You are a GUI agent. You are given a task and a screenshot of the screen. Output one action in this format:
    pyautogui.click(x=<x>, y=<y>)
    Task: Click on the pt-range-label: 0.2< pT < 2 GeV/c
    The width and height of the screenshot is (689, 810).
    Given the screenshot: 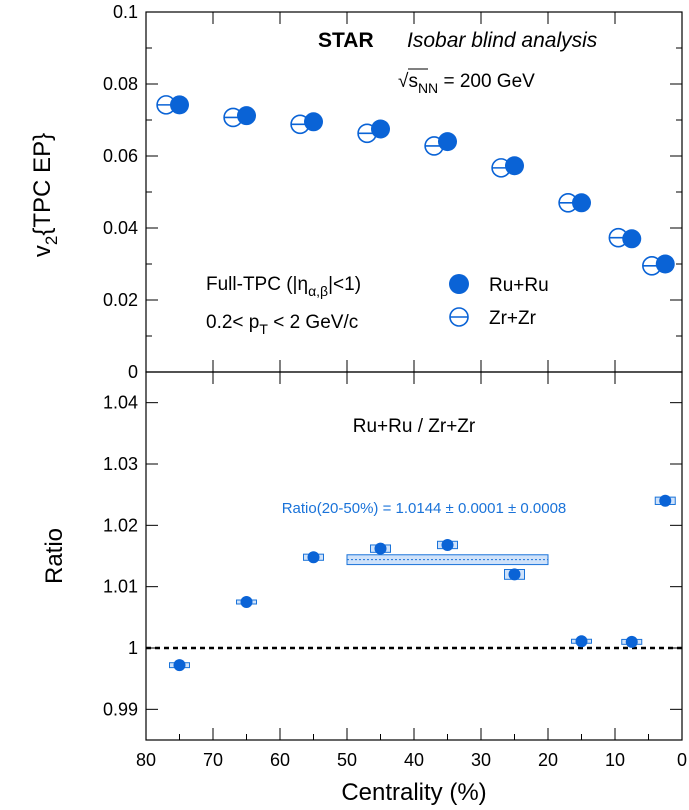 What is the action you would take?
    pyautogui.click(x=282, y=324)
    